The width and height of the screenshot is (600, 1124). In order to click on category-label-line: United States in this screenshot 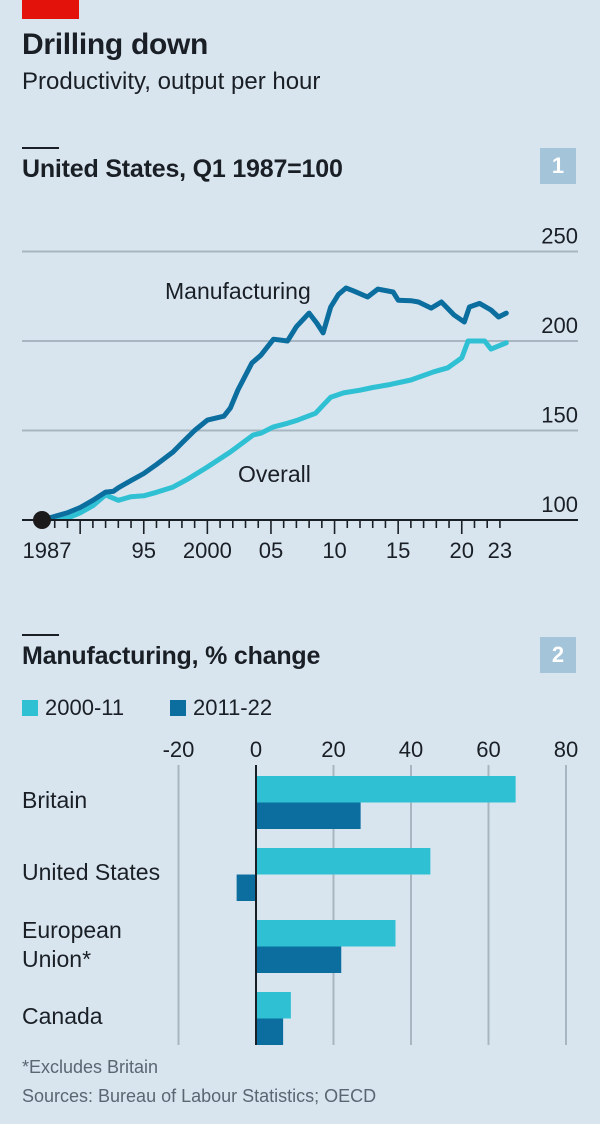, I will do `click(91, 872)`.